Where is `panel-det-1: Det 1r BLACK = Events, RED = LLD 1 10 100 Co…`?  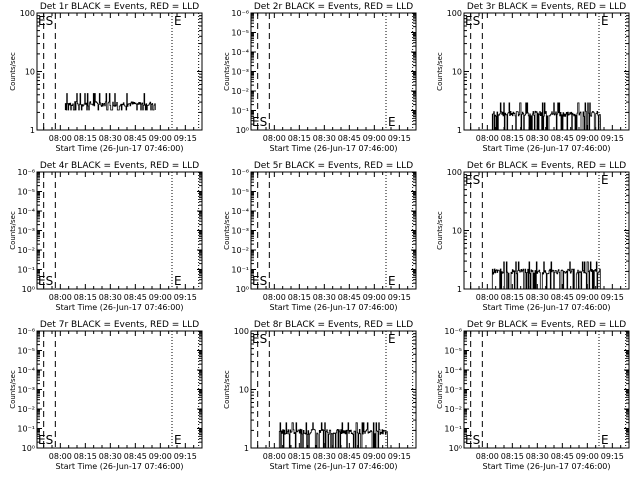
panel-det-1: Det 1r BLACK = Events, RED = LLD 1 10 100 Co… is located at coordinates (106, 77).